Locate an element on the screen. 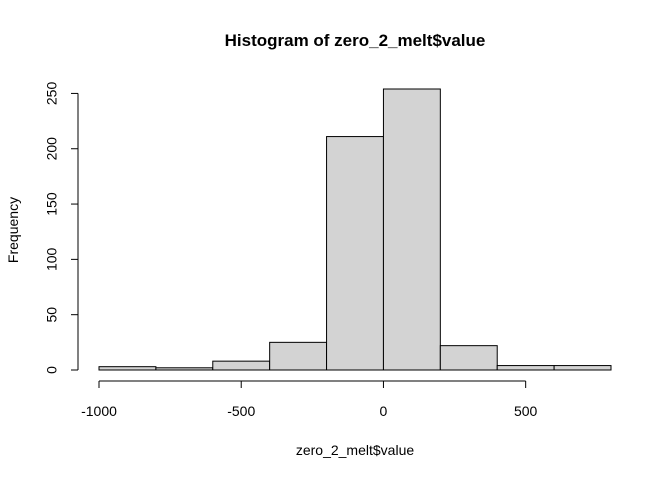 Image resolution: width=672 pixels, height=480 pixels. chart-title: Histogram of zero_2_melt$value is located at coordinates (355, 40).